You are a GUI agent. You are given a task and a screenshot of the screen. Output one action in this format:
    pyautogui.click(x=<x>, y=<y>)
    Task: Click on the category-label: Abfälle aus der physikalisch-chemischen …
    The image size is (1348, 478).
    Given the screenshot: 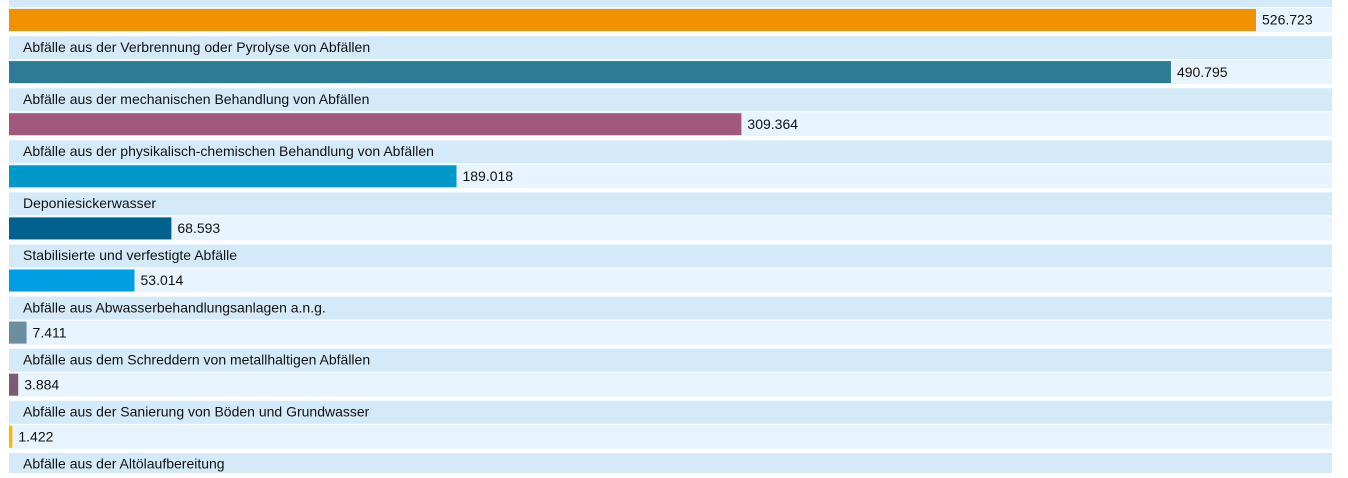 What is the action you would take?
    pyautogui.click(x=228, y=151)
    